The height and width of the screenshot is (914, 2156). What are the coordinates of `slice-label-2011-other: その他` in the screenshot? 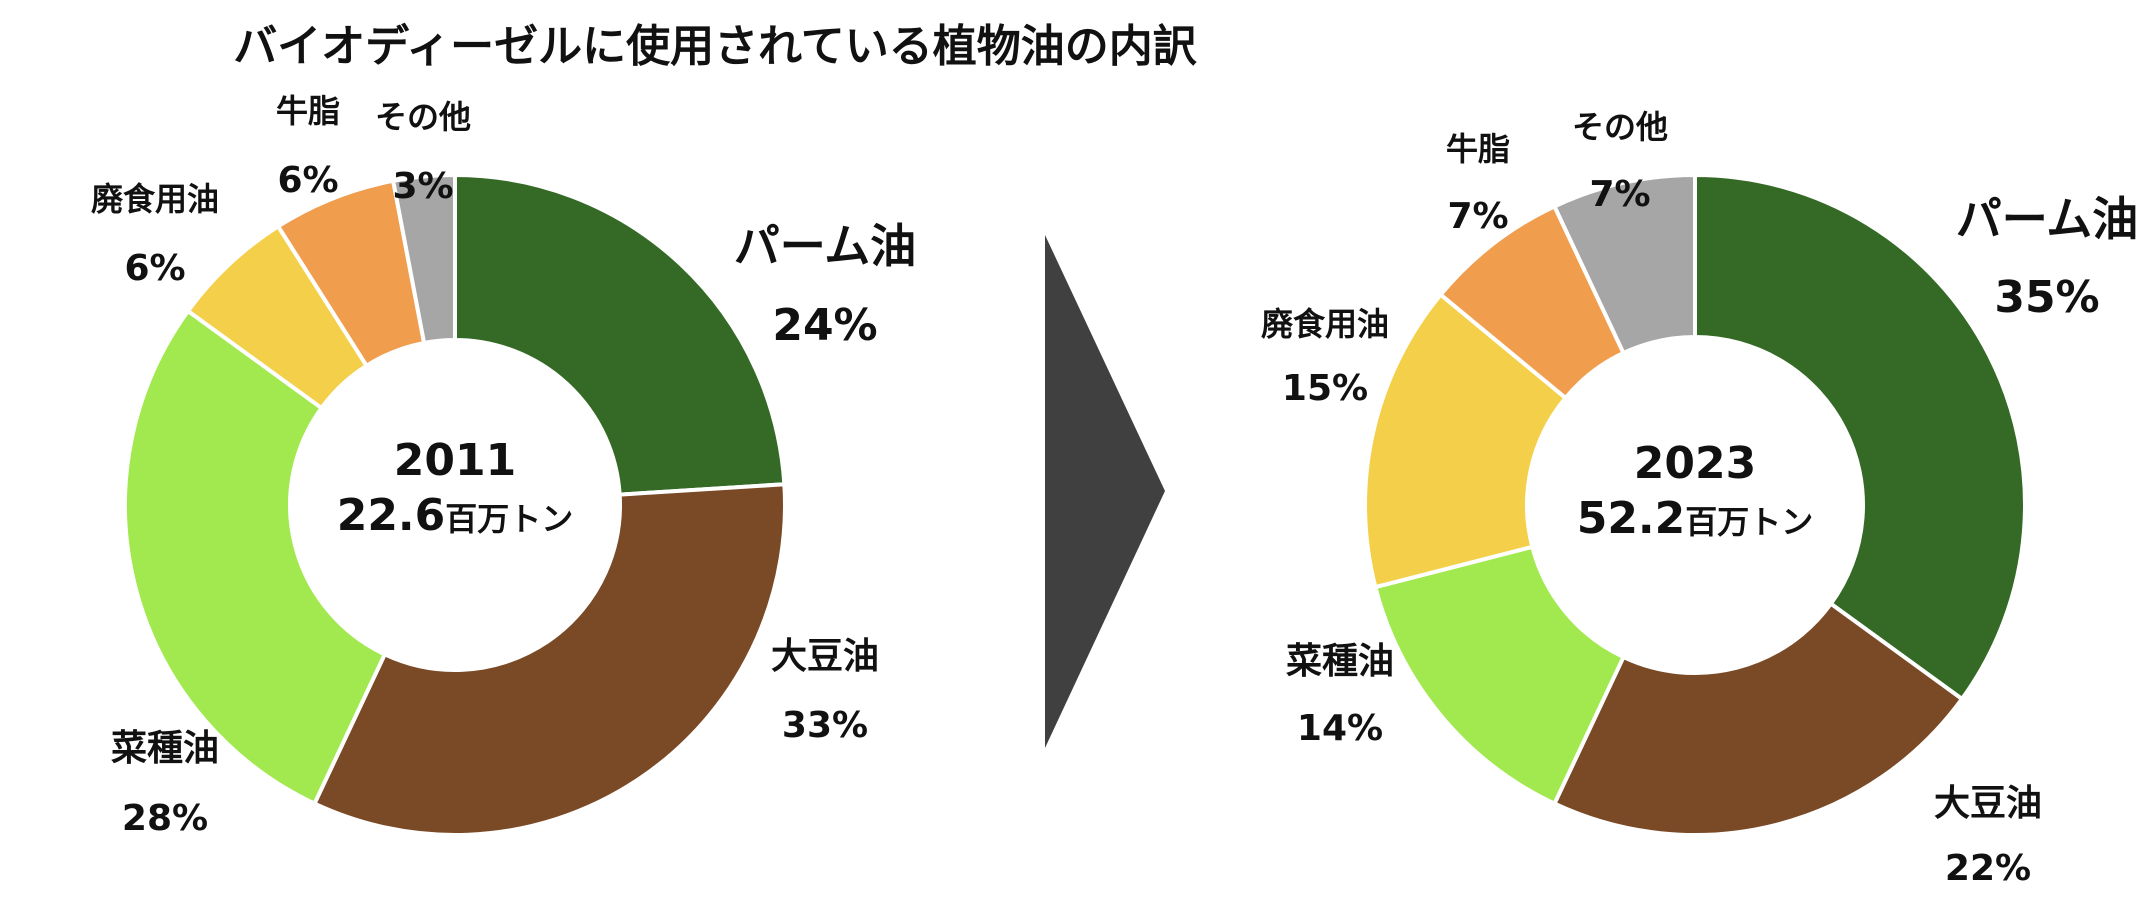 It's located at (423, 117).